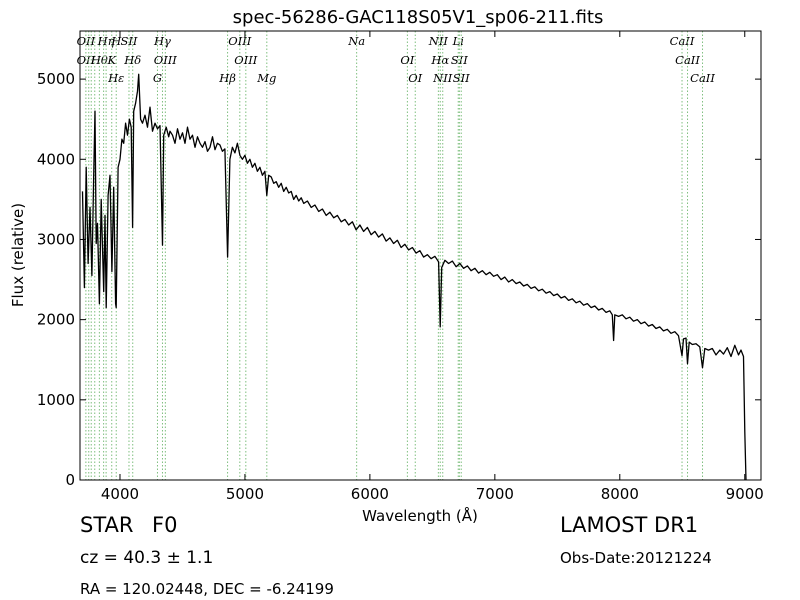 The image size is (800, 600). I want to click on line-marker-label: Hγ, so click(162, 41).